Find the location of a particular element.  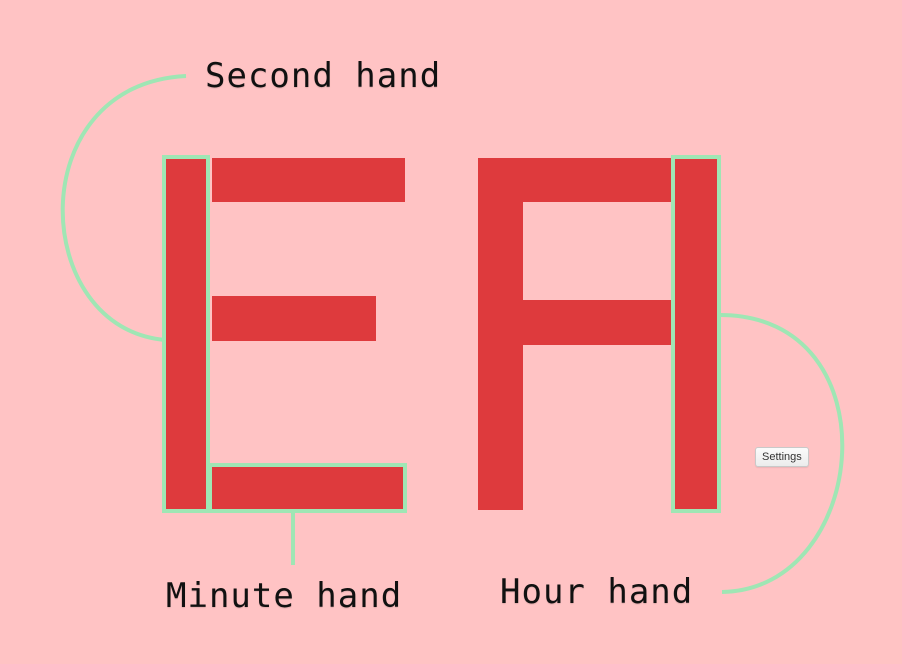

hour-hand-connector is located at coordinates (782, 453).